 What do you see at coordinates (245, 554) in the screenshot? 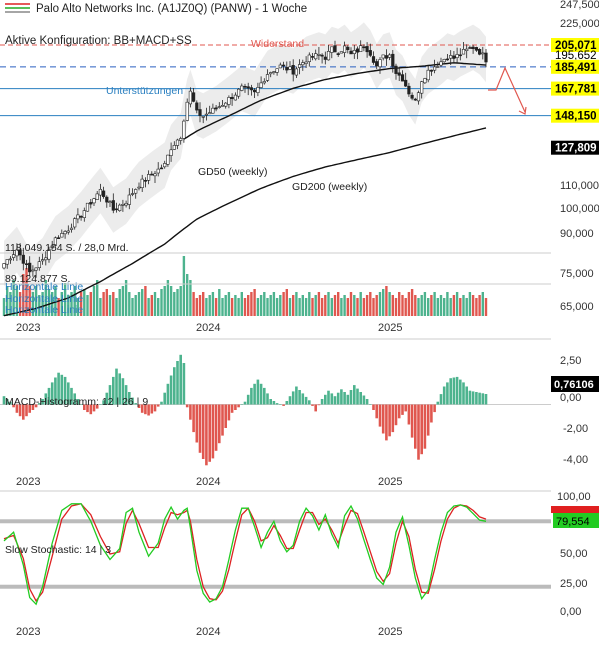
I see `stoch-k-line` at bounding box center [245, 554].